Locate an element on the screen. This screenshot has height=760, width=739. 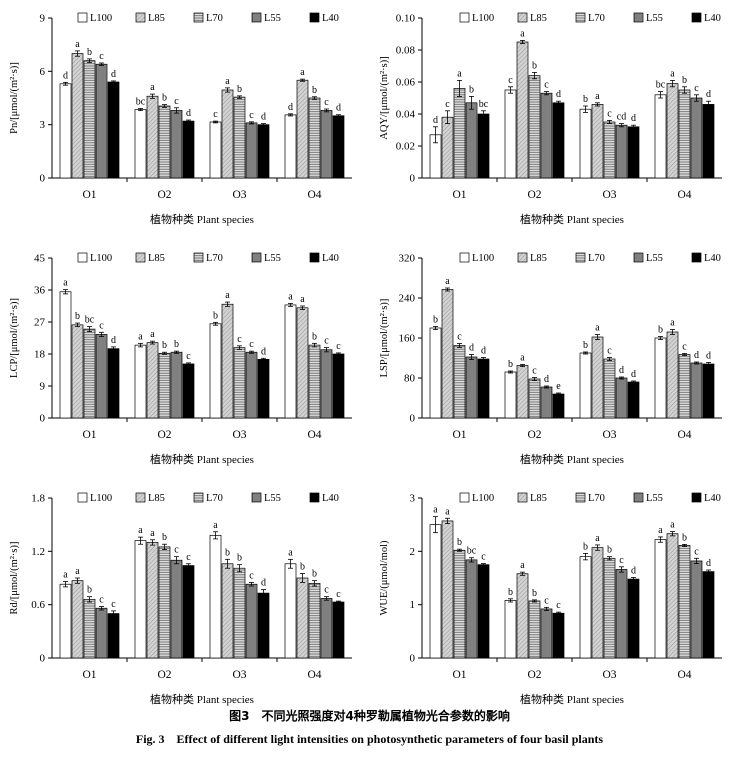
x-axis-label: 植物种类 Plant species is located at coordinates (202, 219).